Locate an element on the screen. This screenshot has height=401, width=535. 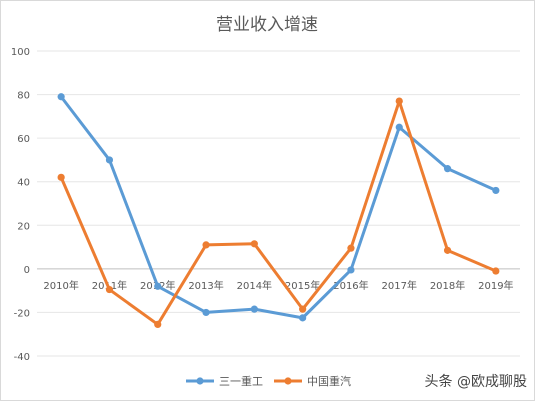
x-tick-label: 2013年 is located at coordinates (205, 285).